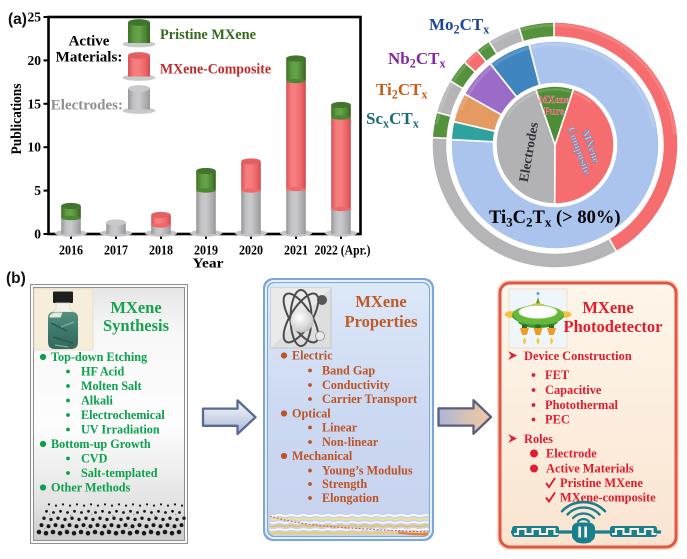  I want to click on svg-text: Bottom-up Growth, so click(101, 444).